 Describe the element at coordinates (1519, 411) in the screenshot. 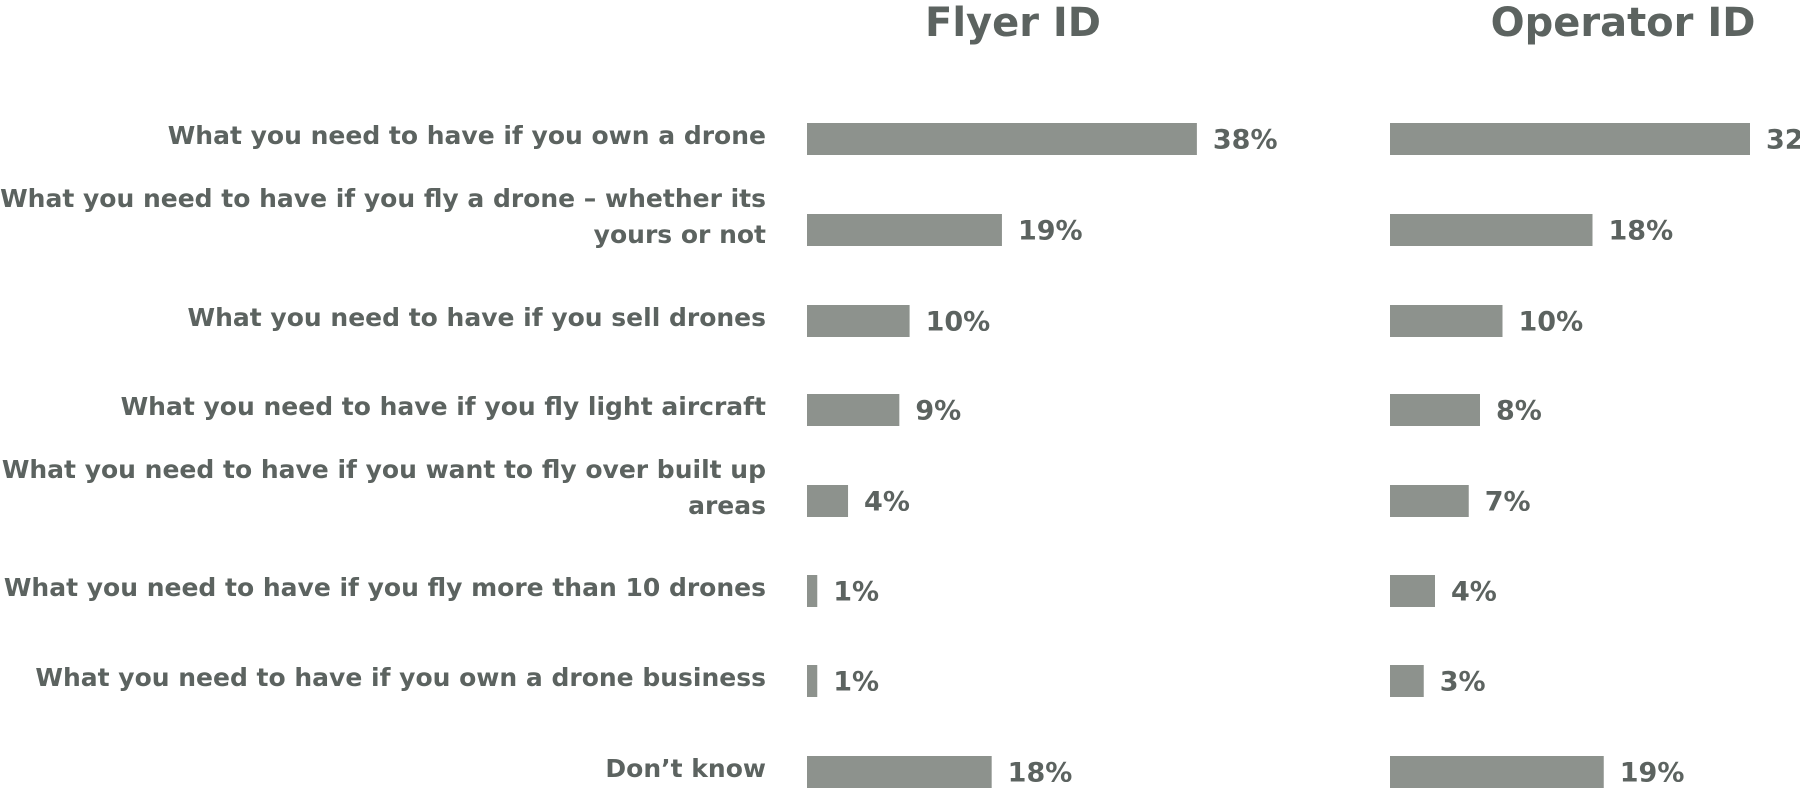

I see `data-label: 8%` at that location.